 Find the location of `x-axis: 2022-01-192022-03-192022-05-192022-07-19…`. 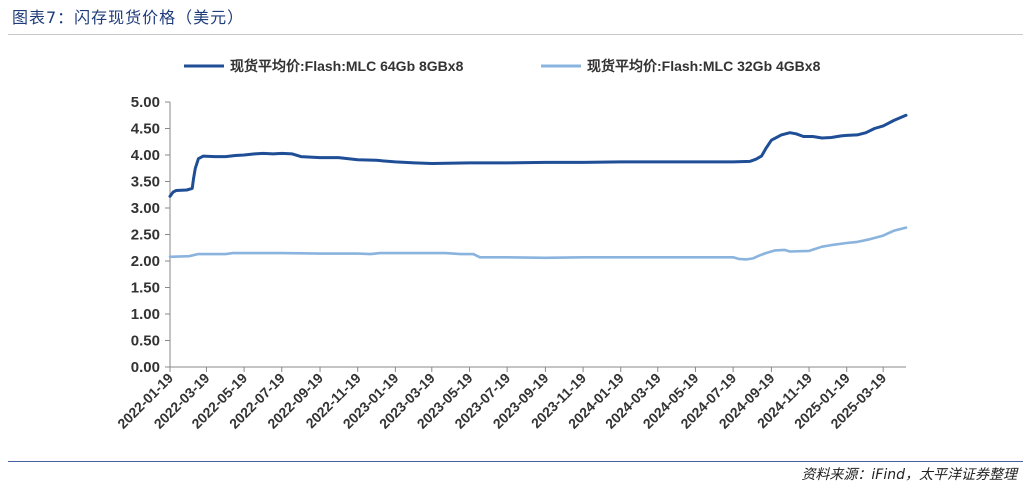

x-axis: 2022-01-192022-03-192022-05-192022-07-19… is located at coordinates (510, 399).